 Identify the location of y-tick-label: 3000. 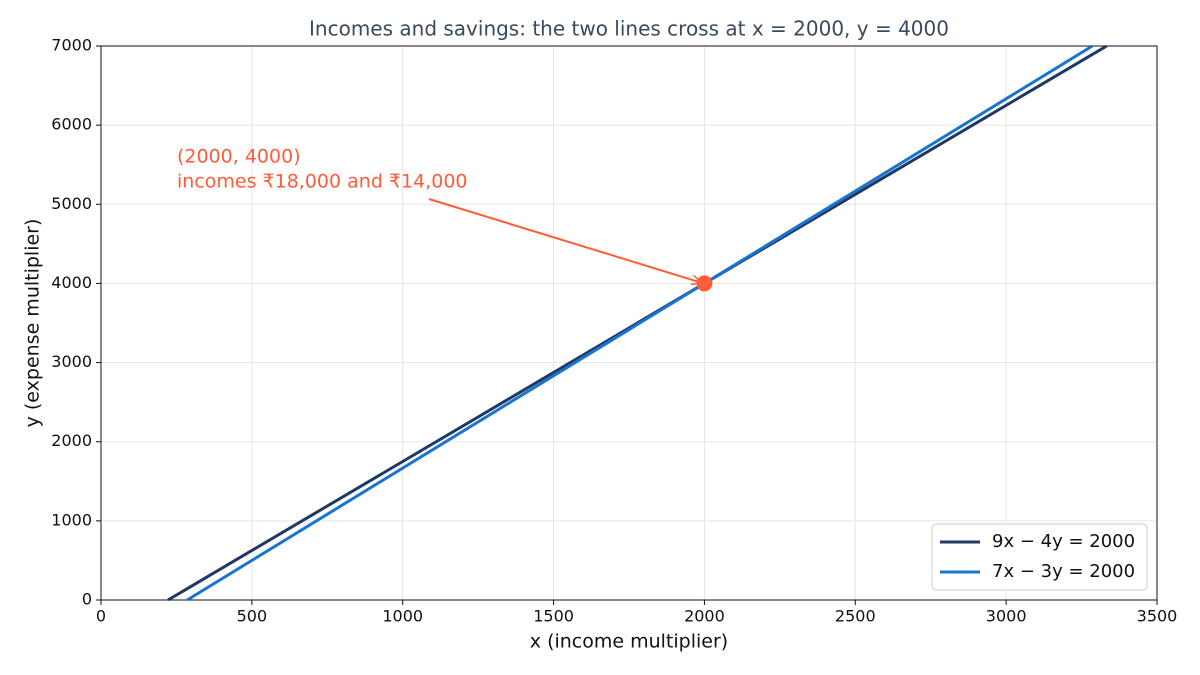
(71, 361).